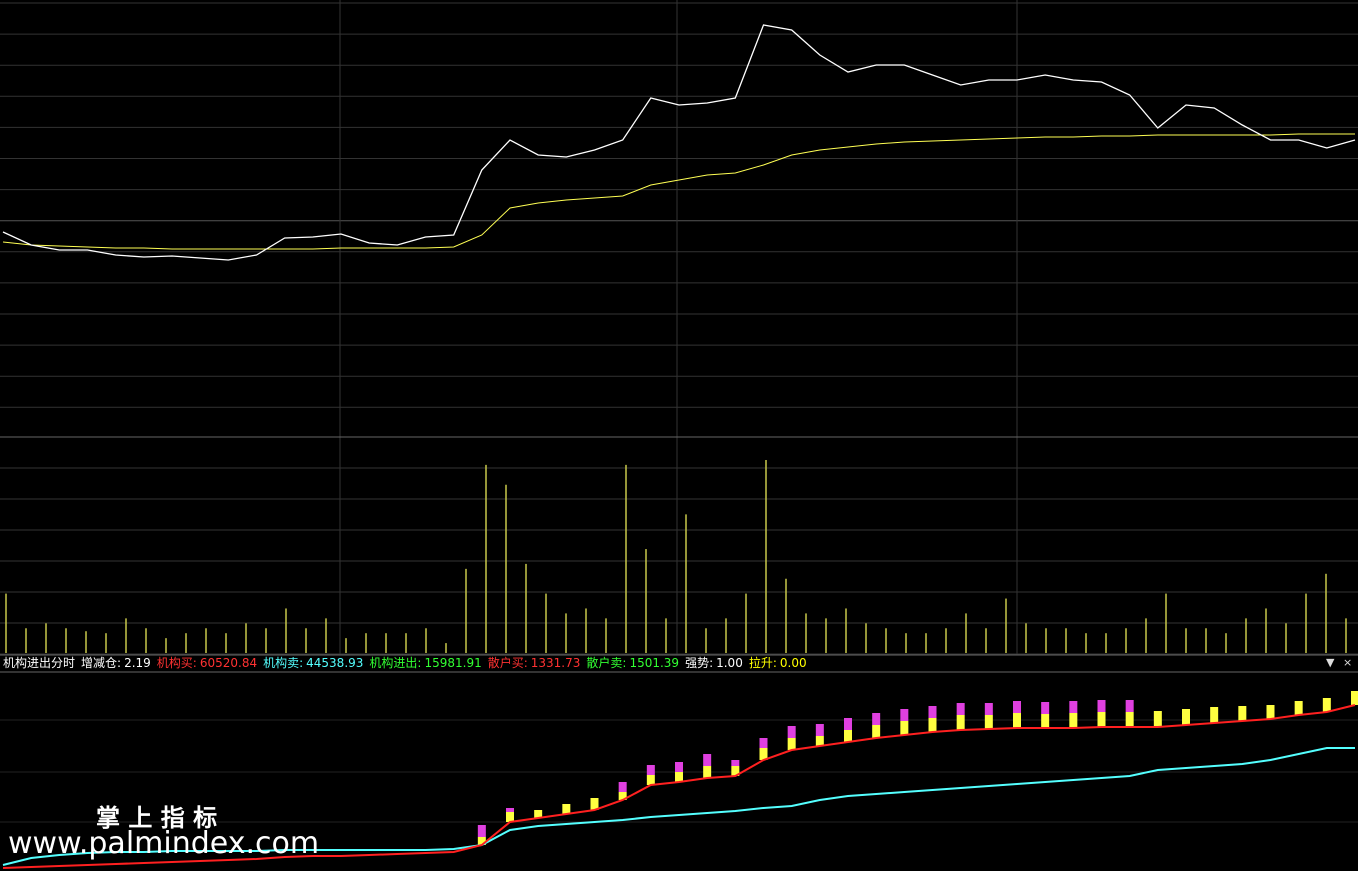  What do you see at coordinates (762, 663) in the screenshot?
I see `indicator-label: 拉升:` at bounding box center [762, 663].